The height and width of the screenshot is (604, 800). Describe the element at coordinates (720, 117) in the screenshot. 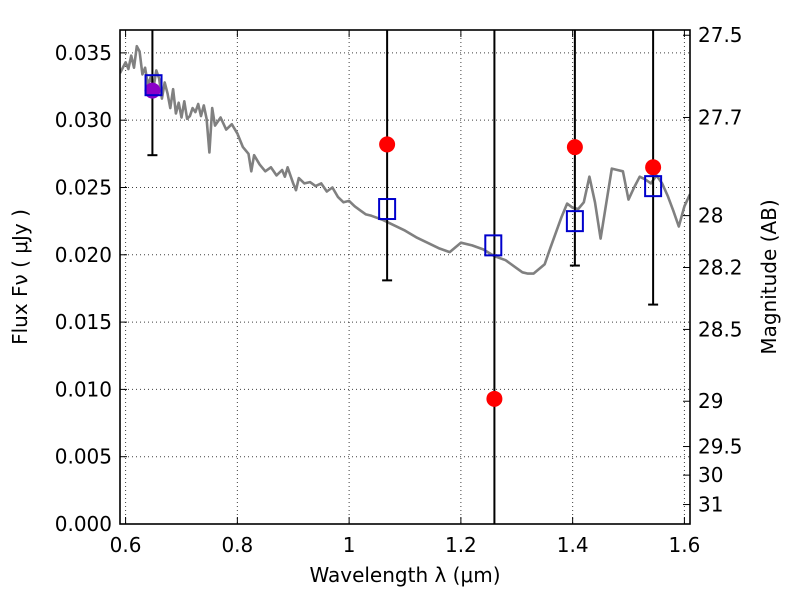

I see `right-axis-tick-label: 27.7` at that location.